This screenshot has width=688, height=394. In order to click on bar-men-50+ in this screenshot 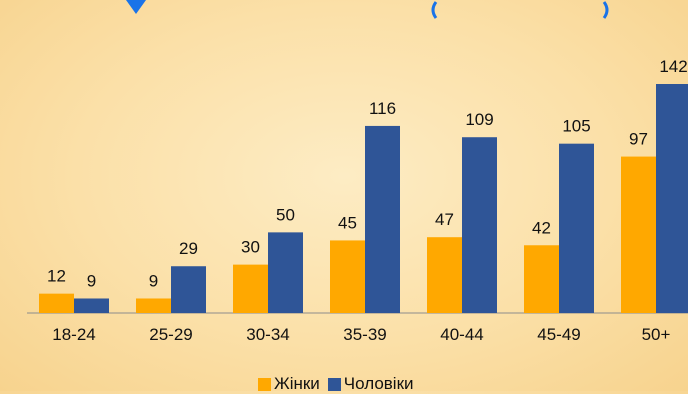, I will do `click(672, 198)`.